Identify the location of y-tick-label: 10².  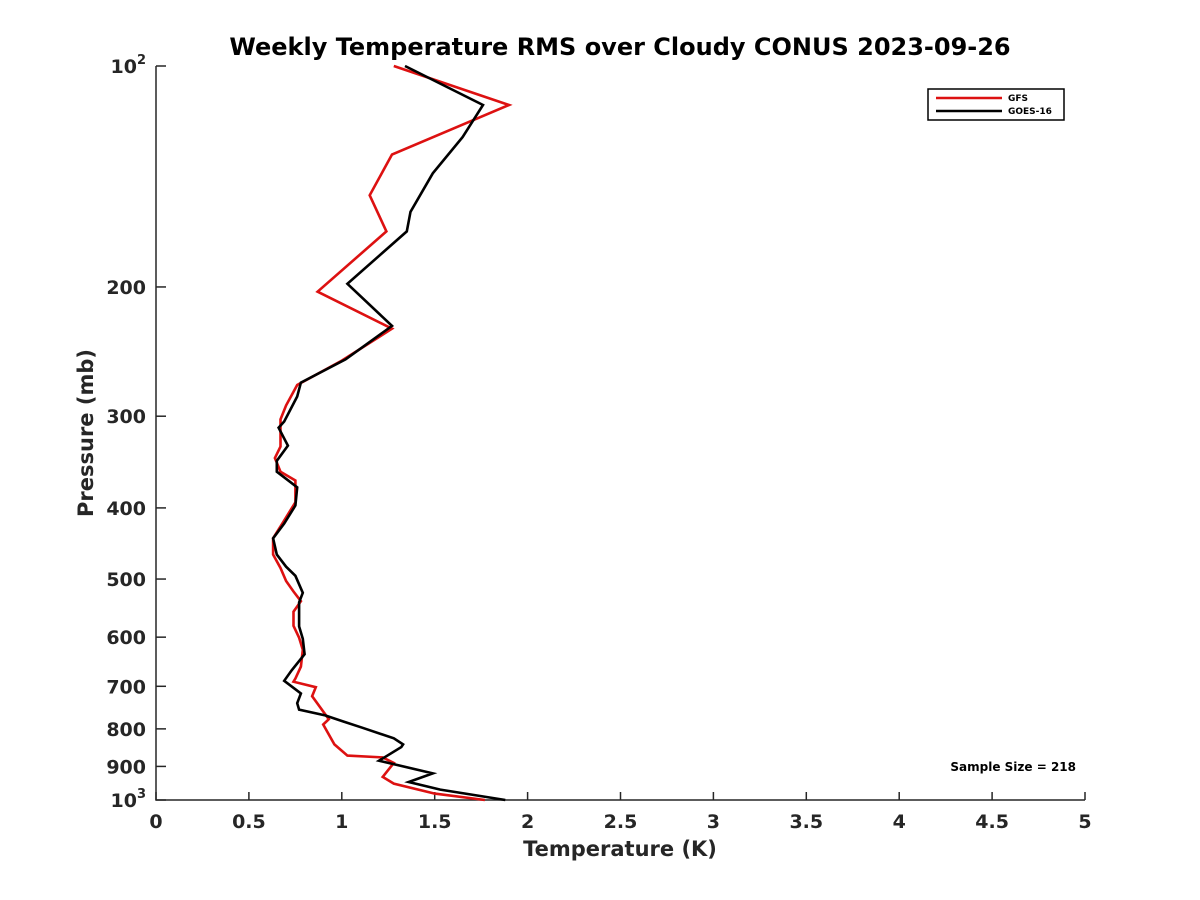
(129, 65).